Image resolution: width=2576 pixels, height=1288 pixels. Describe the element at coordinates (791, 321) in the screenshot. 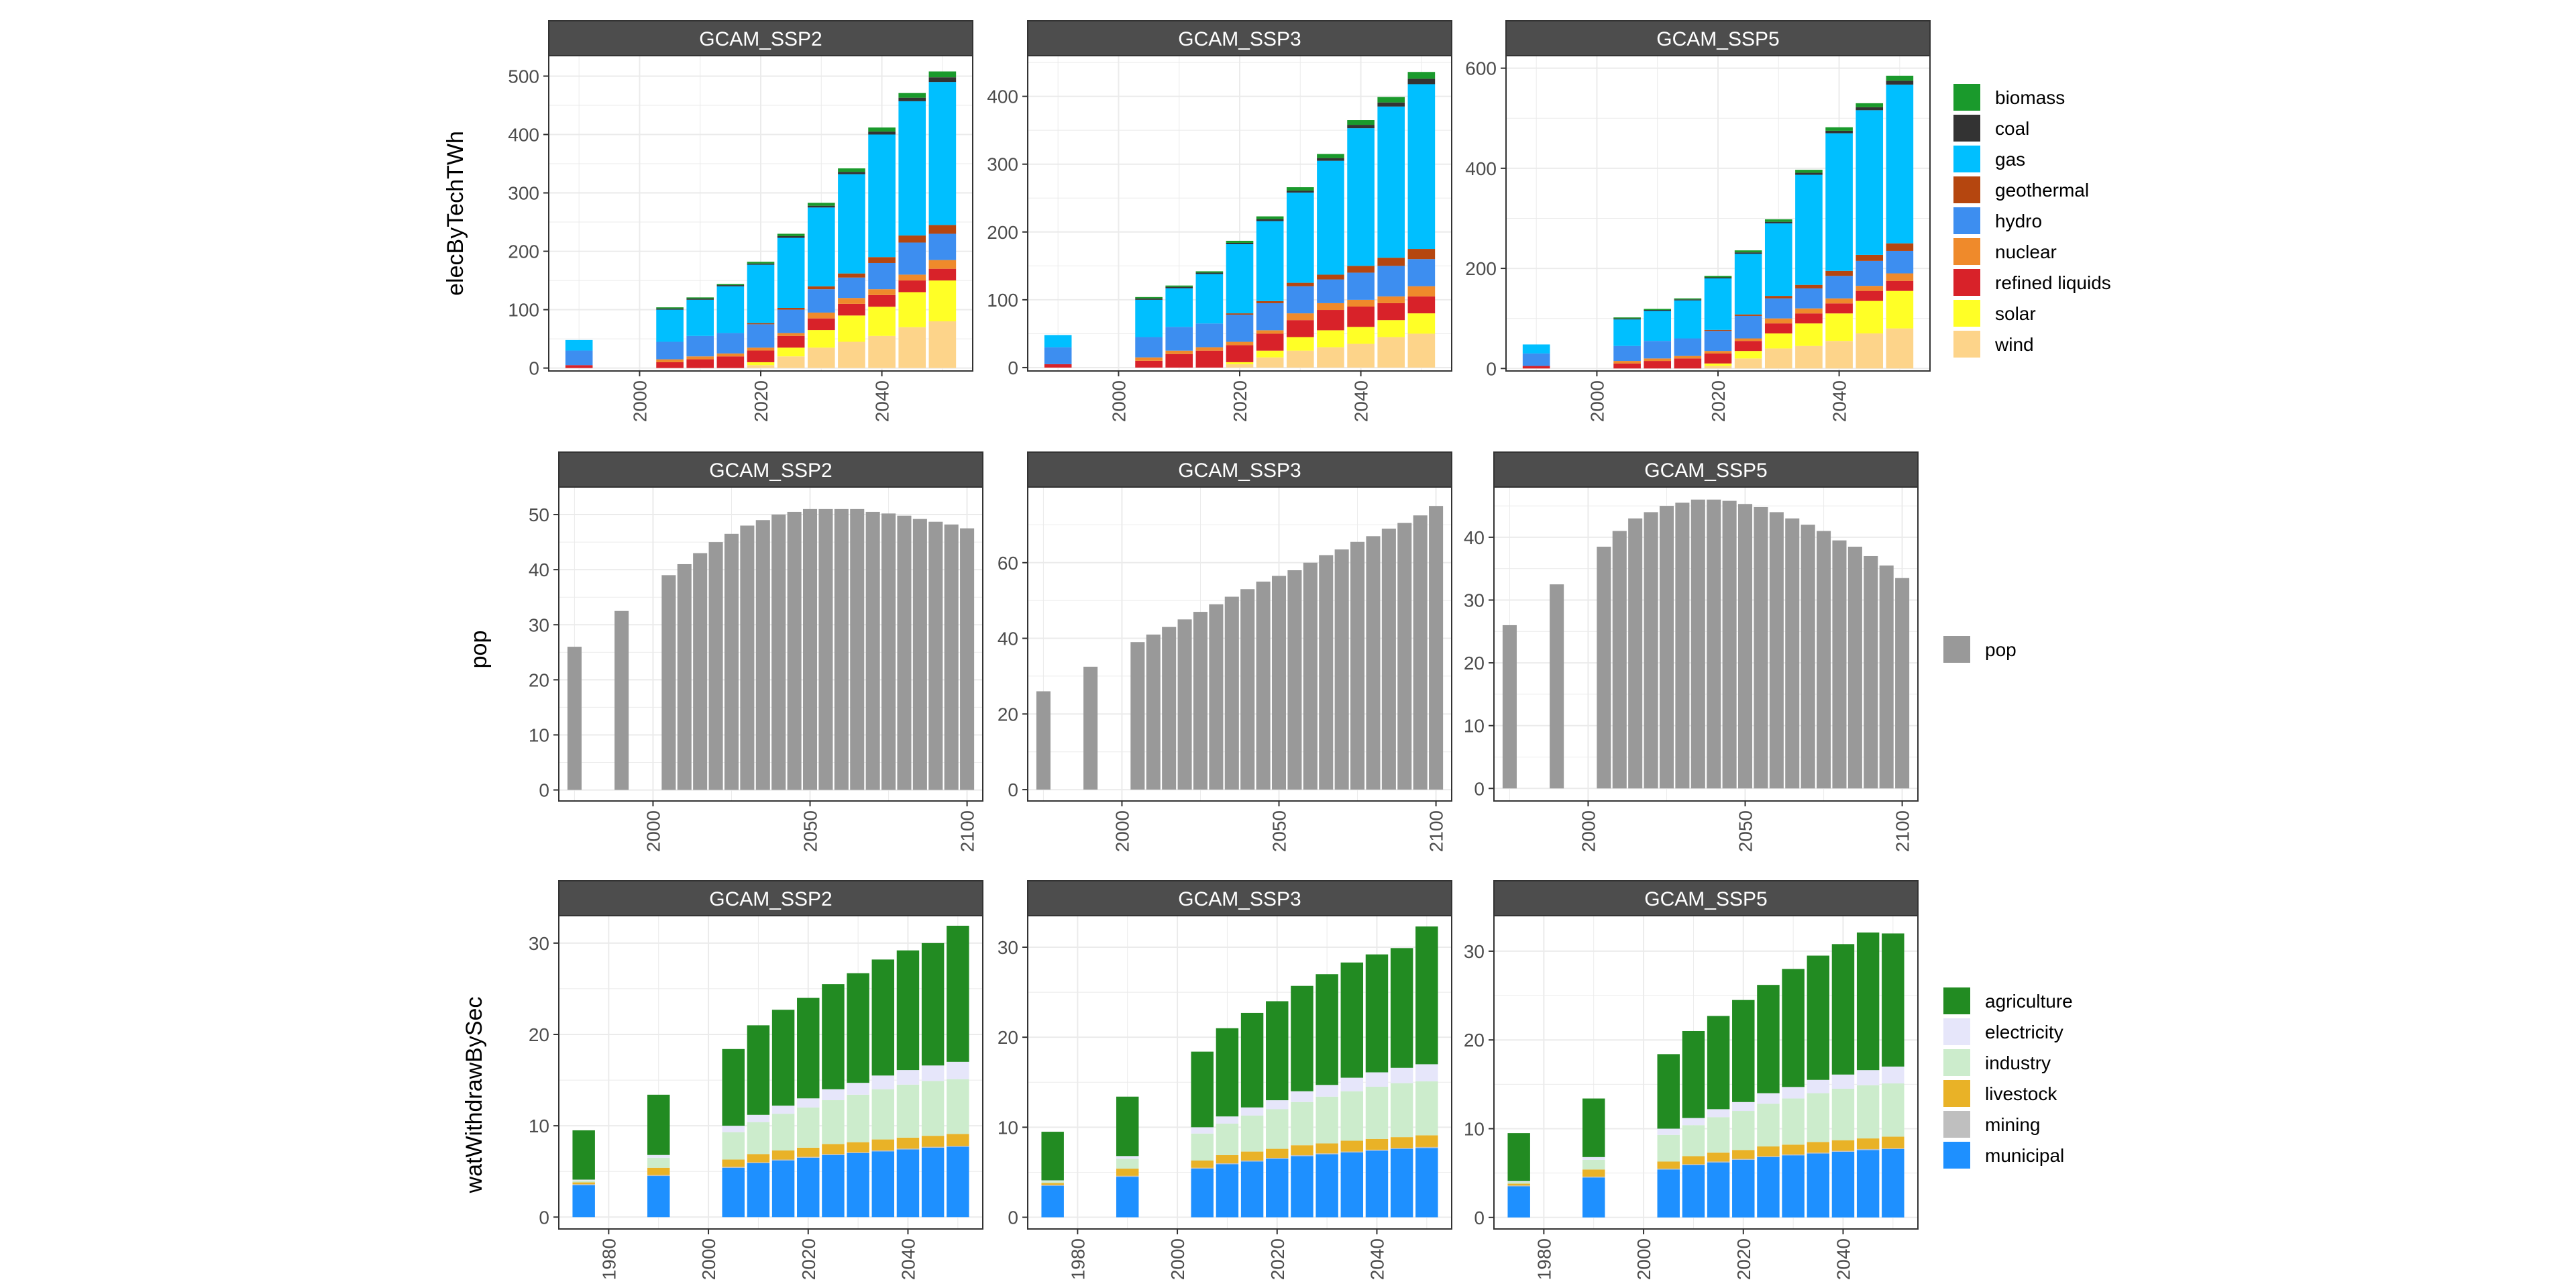

I see `bar-hydro-2025` at that location.